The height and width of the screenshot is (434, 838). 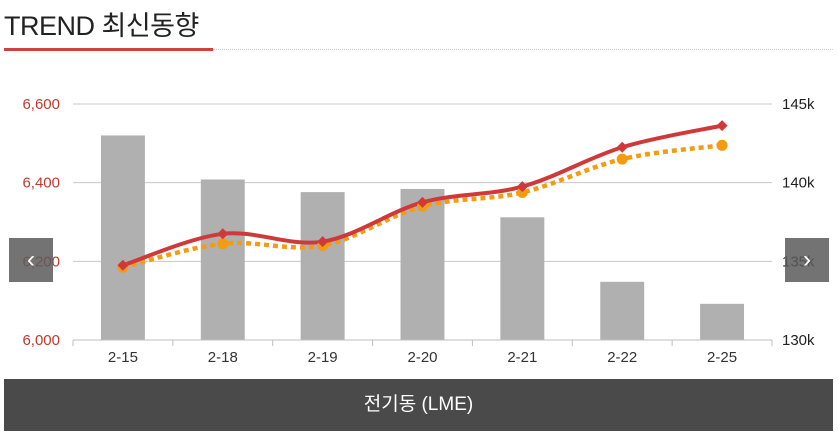 I want to click on y-left-tick-label: 6,000, so click(x=41, y=340).